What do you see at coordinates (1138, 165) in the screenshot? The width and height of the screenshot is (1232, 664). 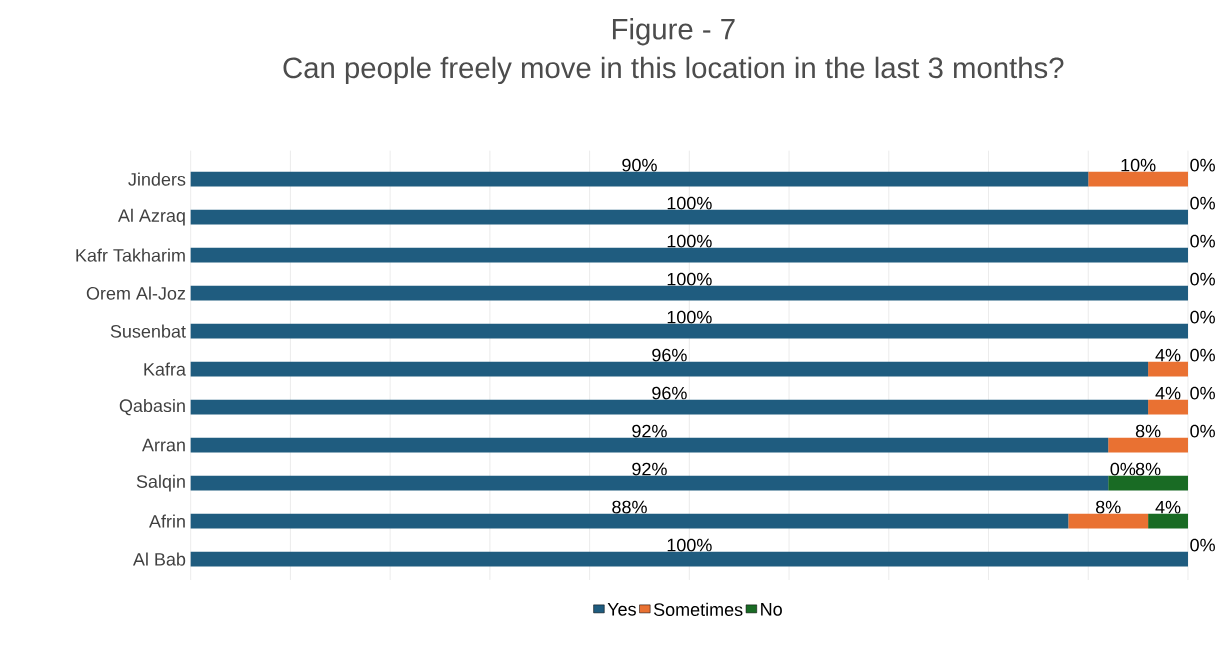 I see `data-label: 10%` at bounding box center [1138, 165].